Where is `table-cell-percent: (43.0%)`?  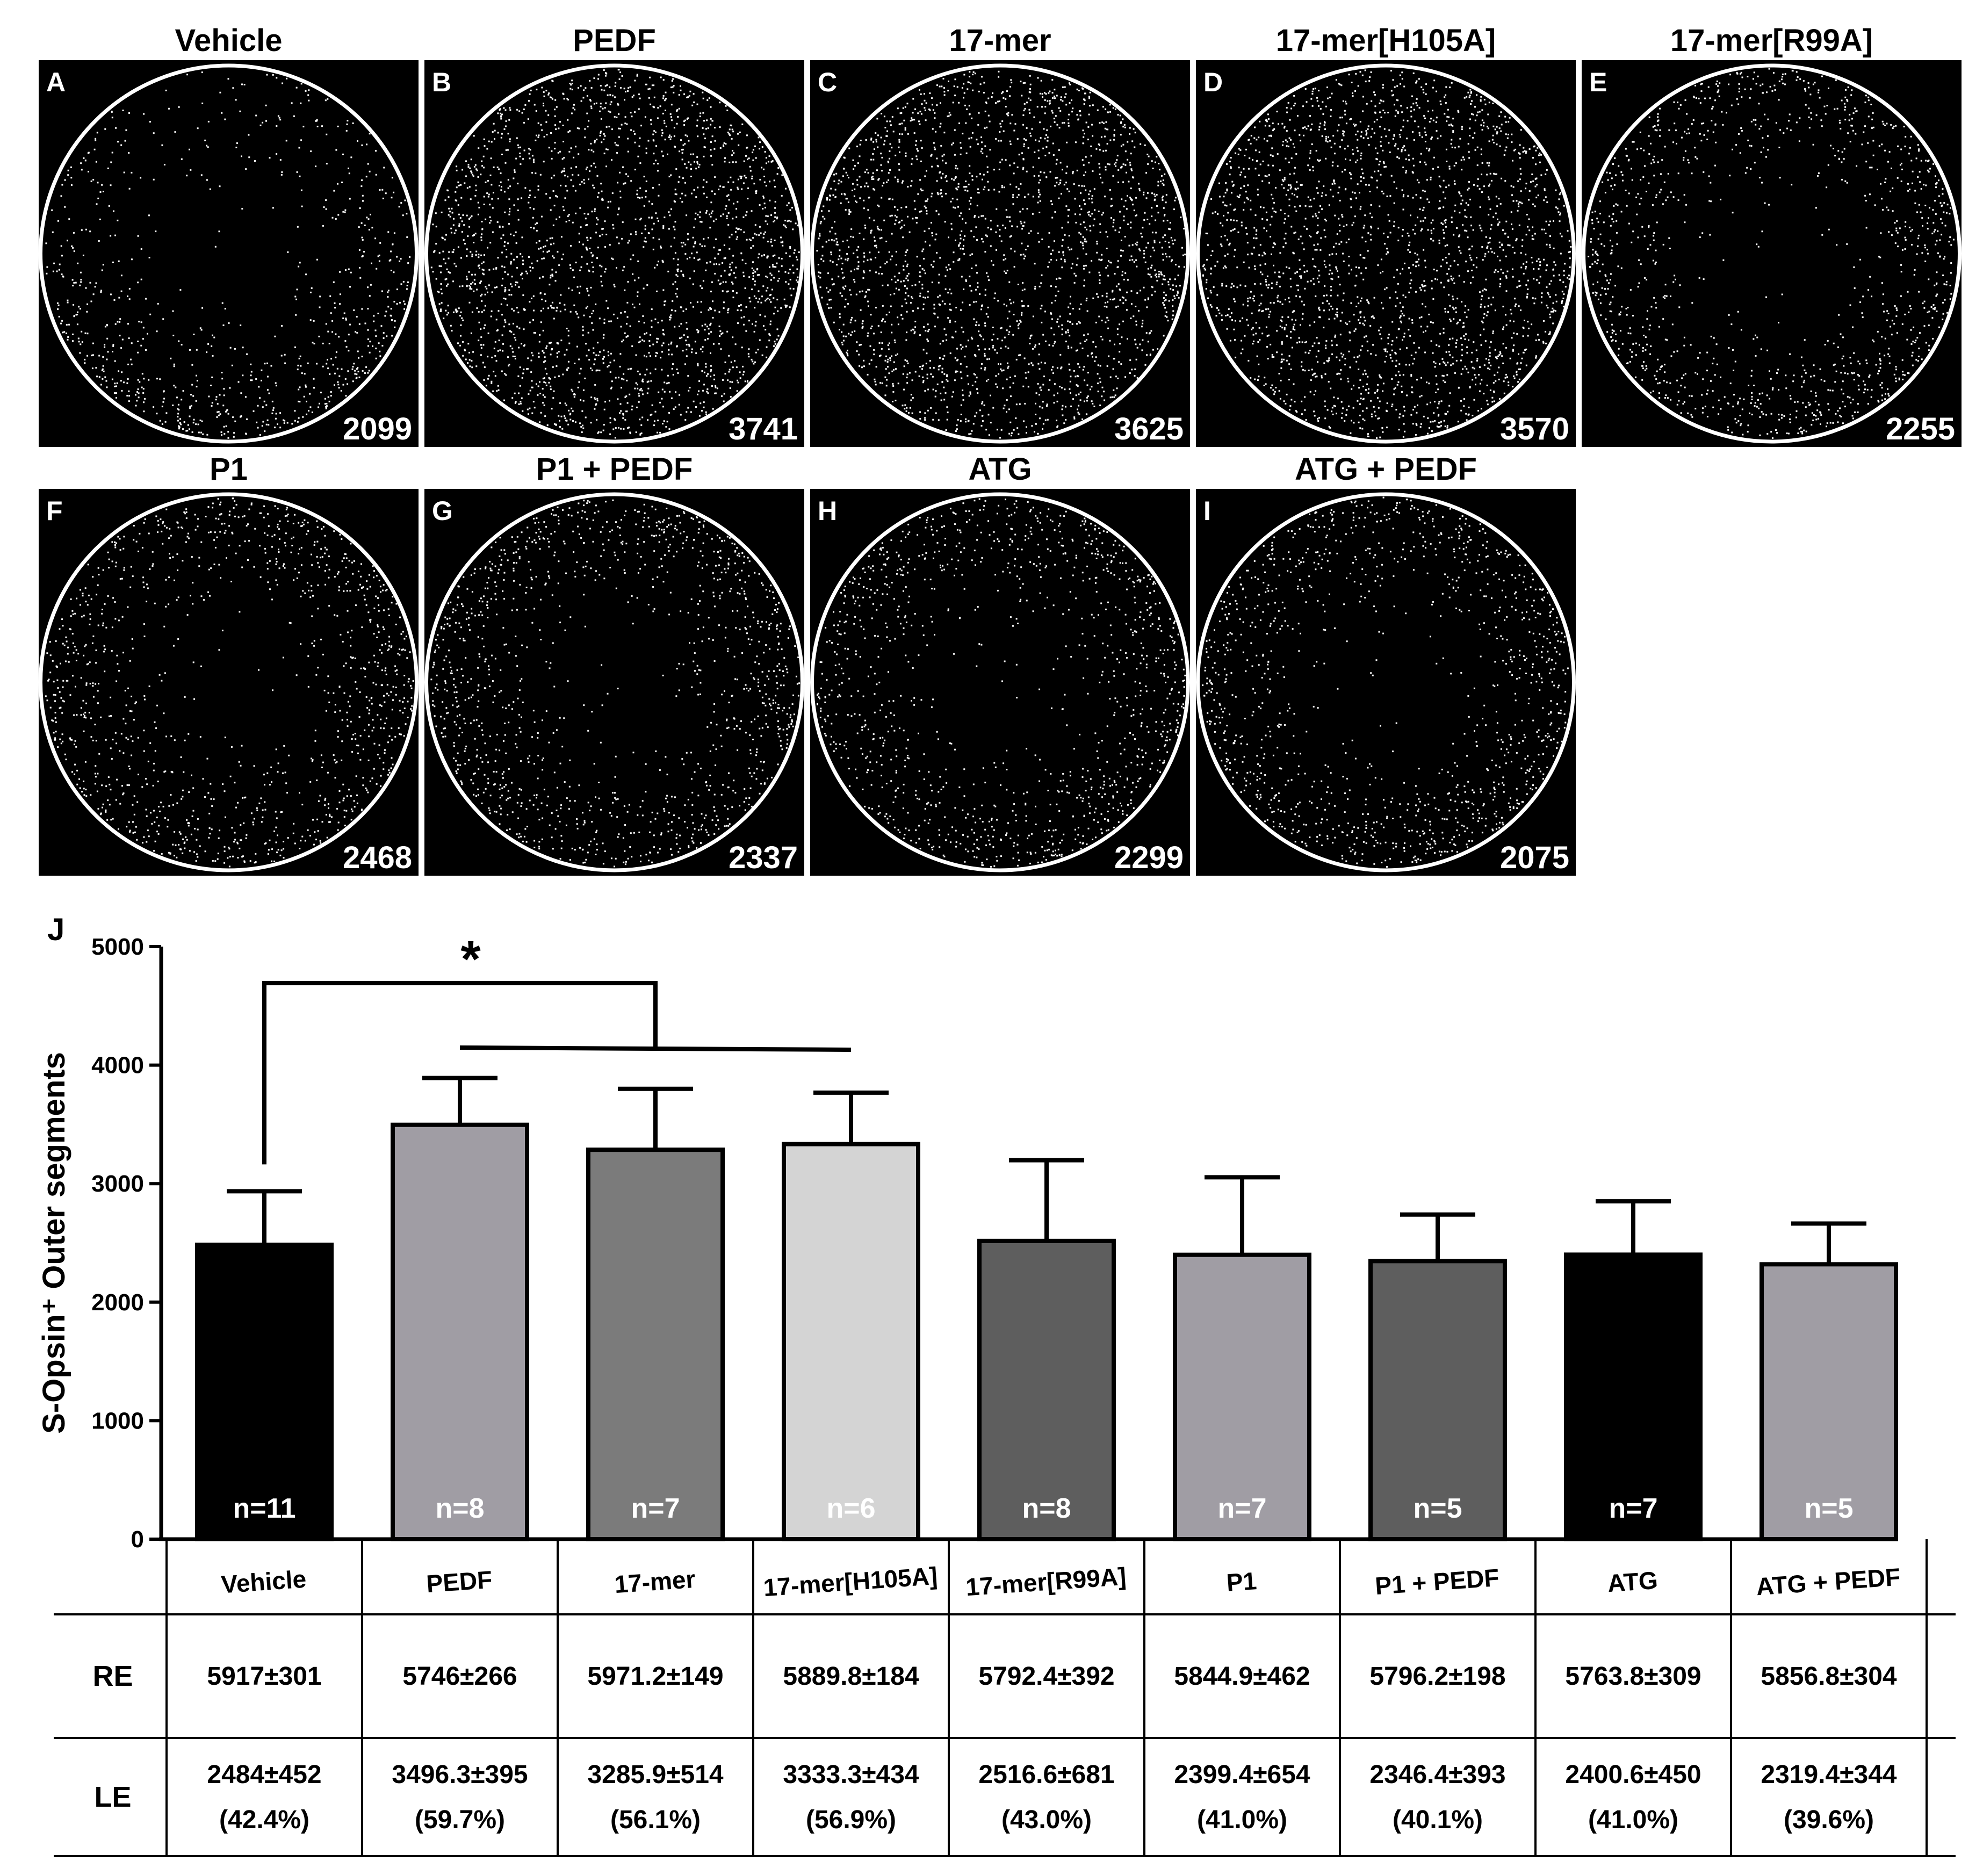 table-cell-percent: (43.0%) is located at coordinates (1046, 1820).